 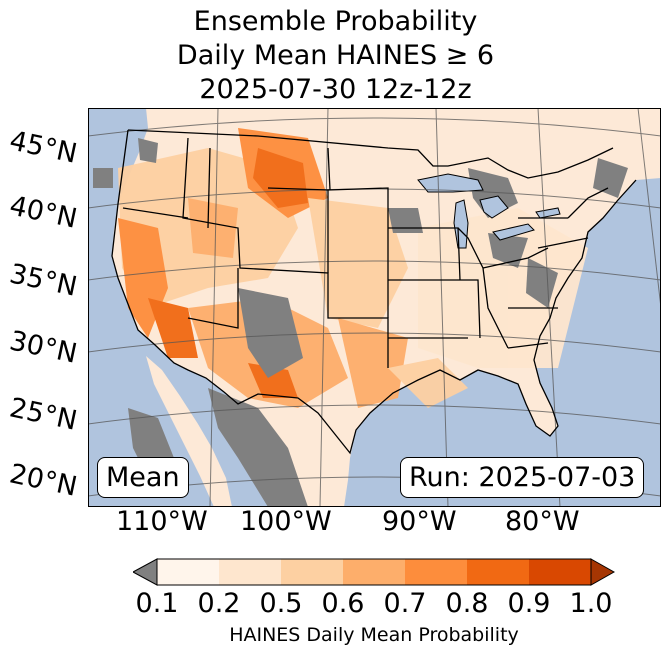 I want to click on lon-label-80: 80°W, so click(x=542, y=521).